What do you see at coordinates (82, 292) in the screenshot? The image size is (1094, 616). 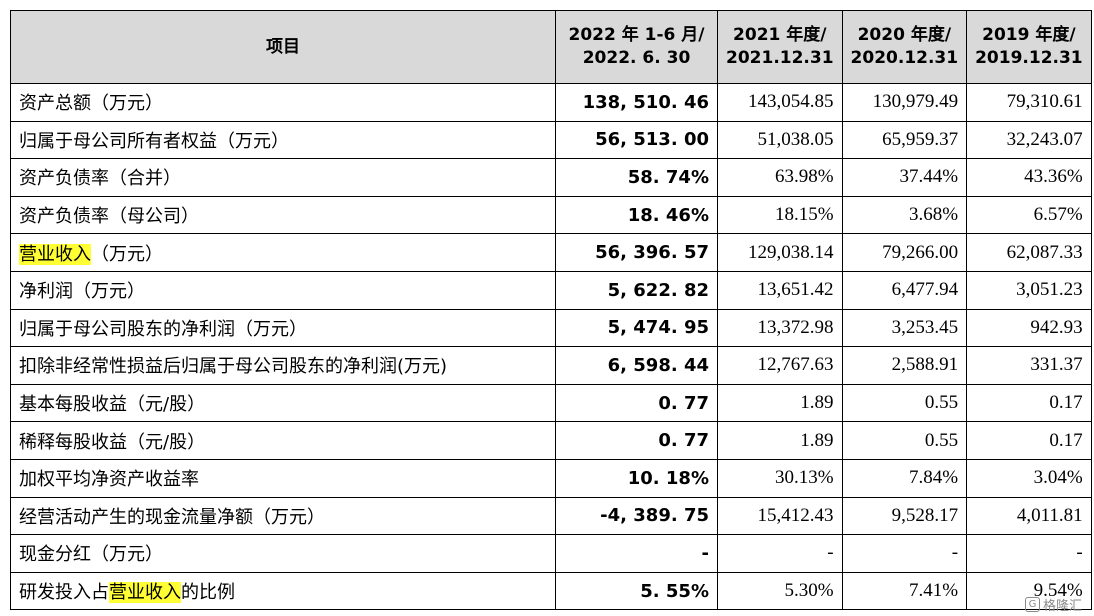 I see `label-text: 净利润（万元）` at bounding box center [82, 292].